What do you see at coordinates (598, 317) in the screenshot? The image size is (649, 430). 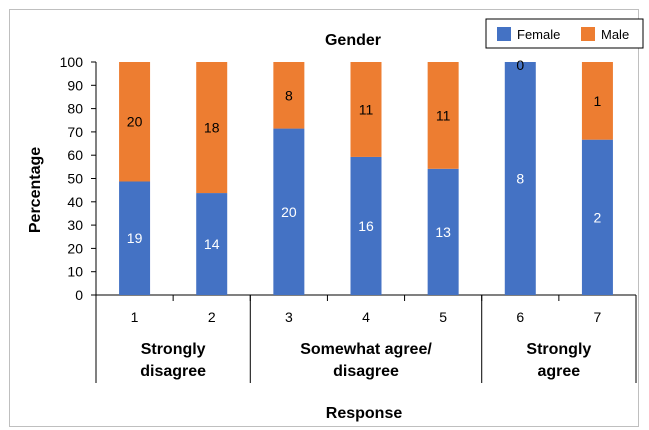 I see `x-tick-label: 7` at bounding box center [598, 317].